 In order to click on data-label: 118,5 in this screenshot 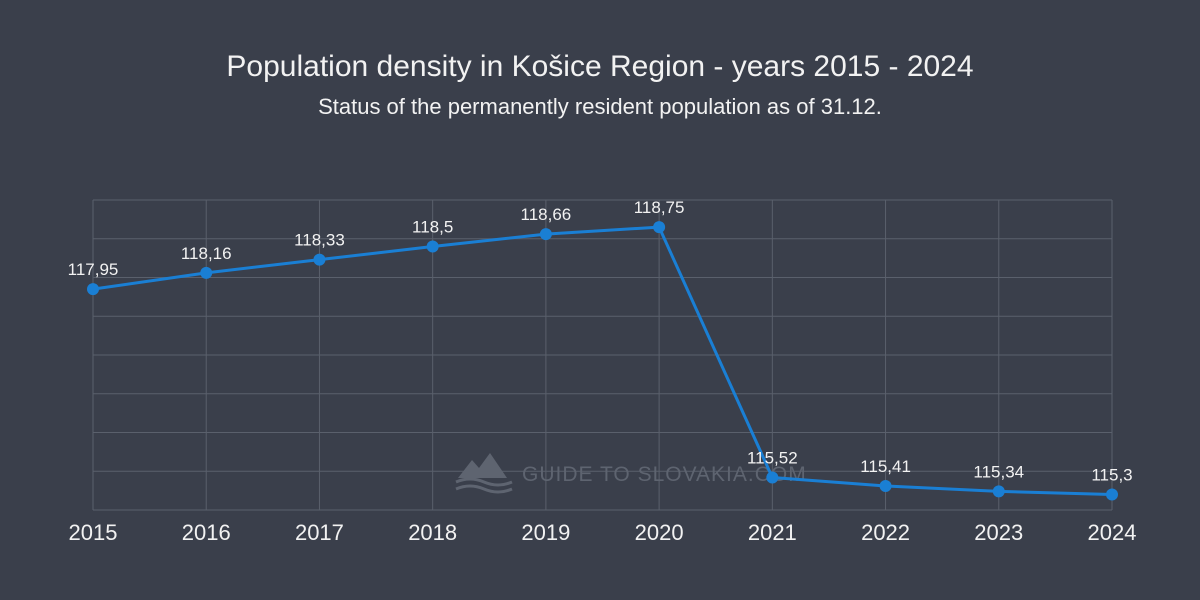, I will do `click(432, 227)`.